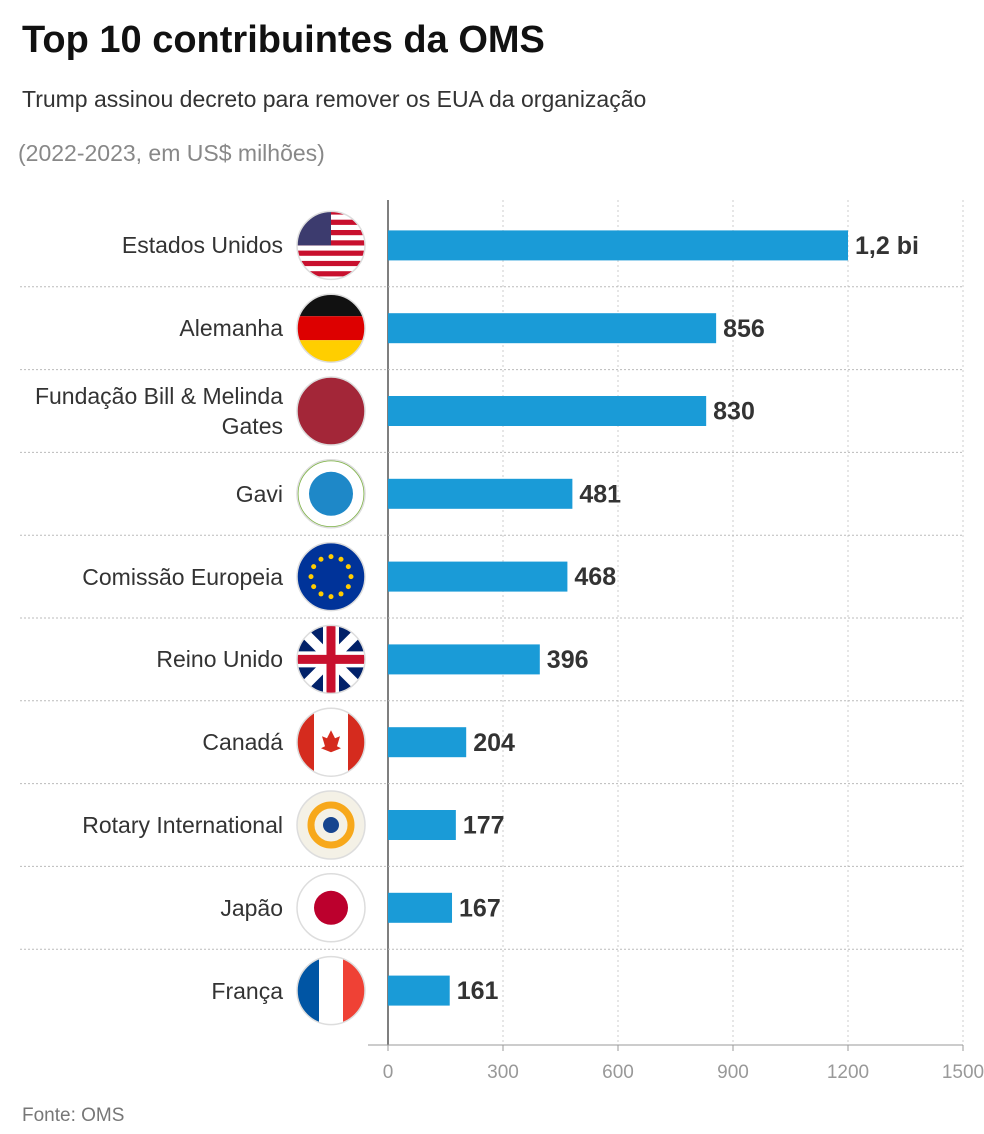 The image size is (984, 1134). Describe the element at coordinates (251, 907) in the screenshot. I see `category-label: Japão` at that location.